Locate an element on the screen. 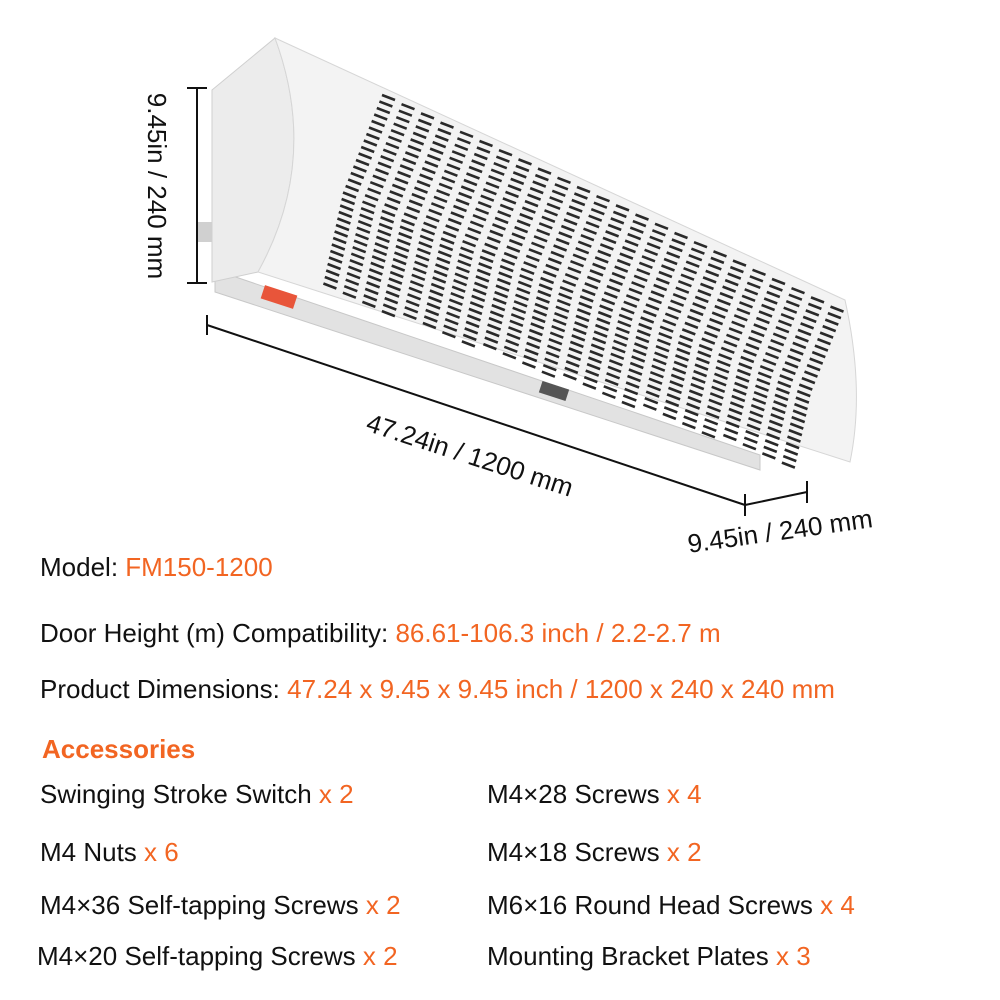 This screenshot has height=1000, width=1000. accessory-name: M4×18 Screws is located at coordinates (577, 852).